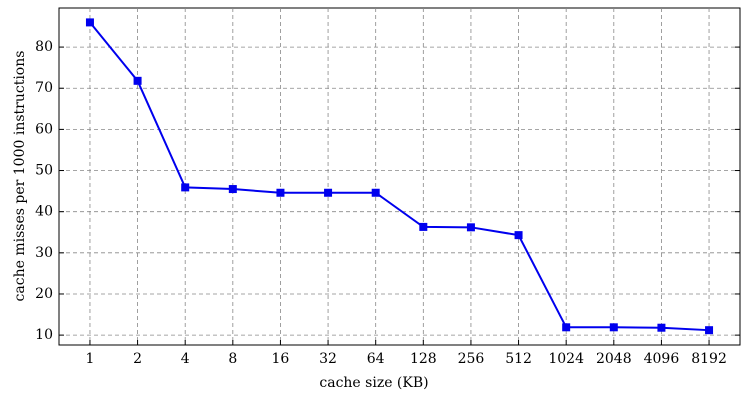  I want to click on x-tick-label: 8192, so click(709, 359).